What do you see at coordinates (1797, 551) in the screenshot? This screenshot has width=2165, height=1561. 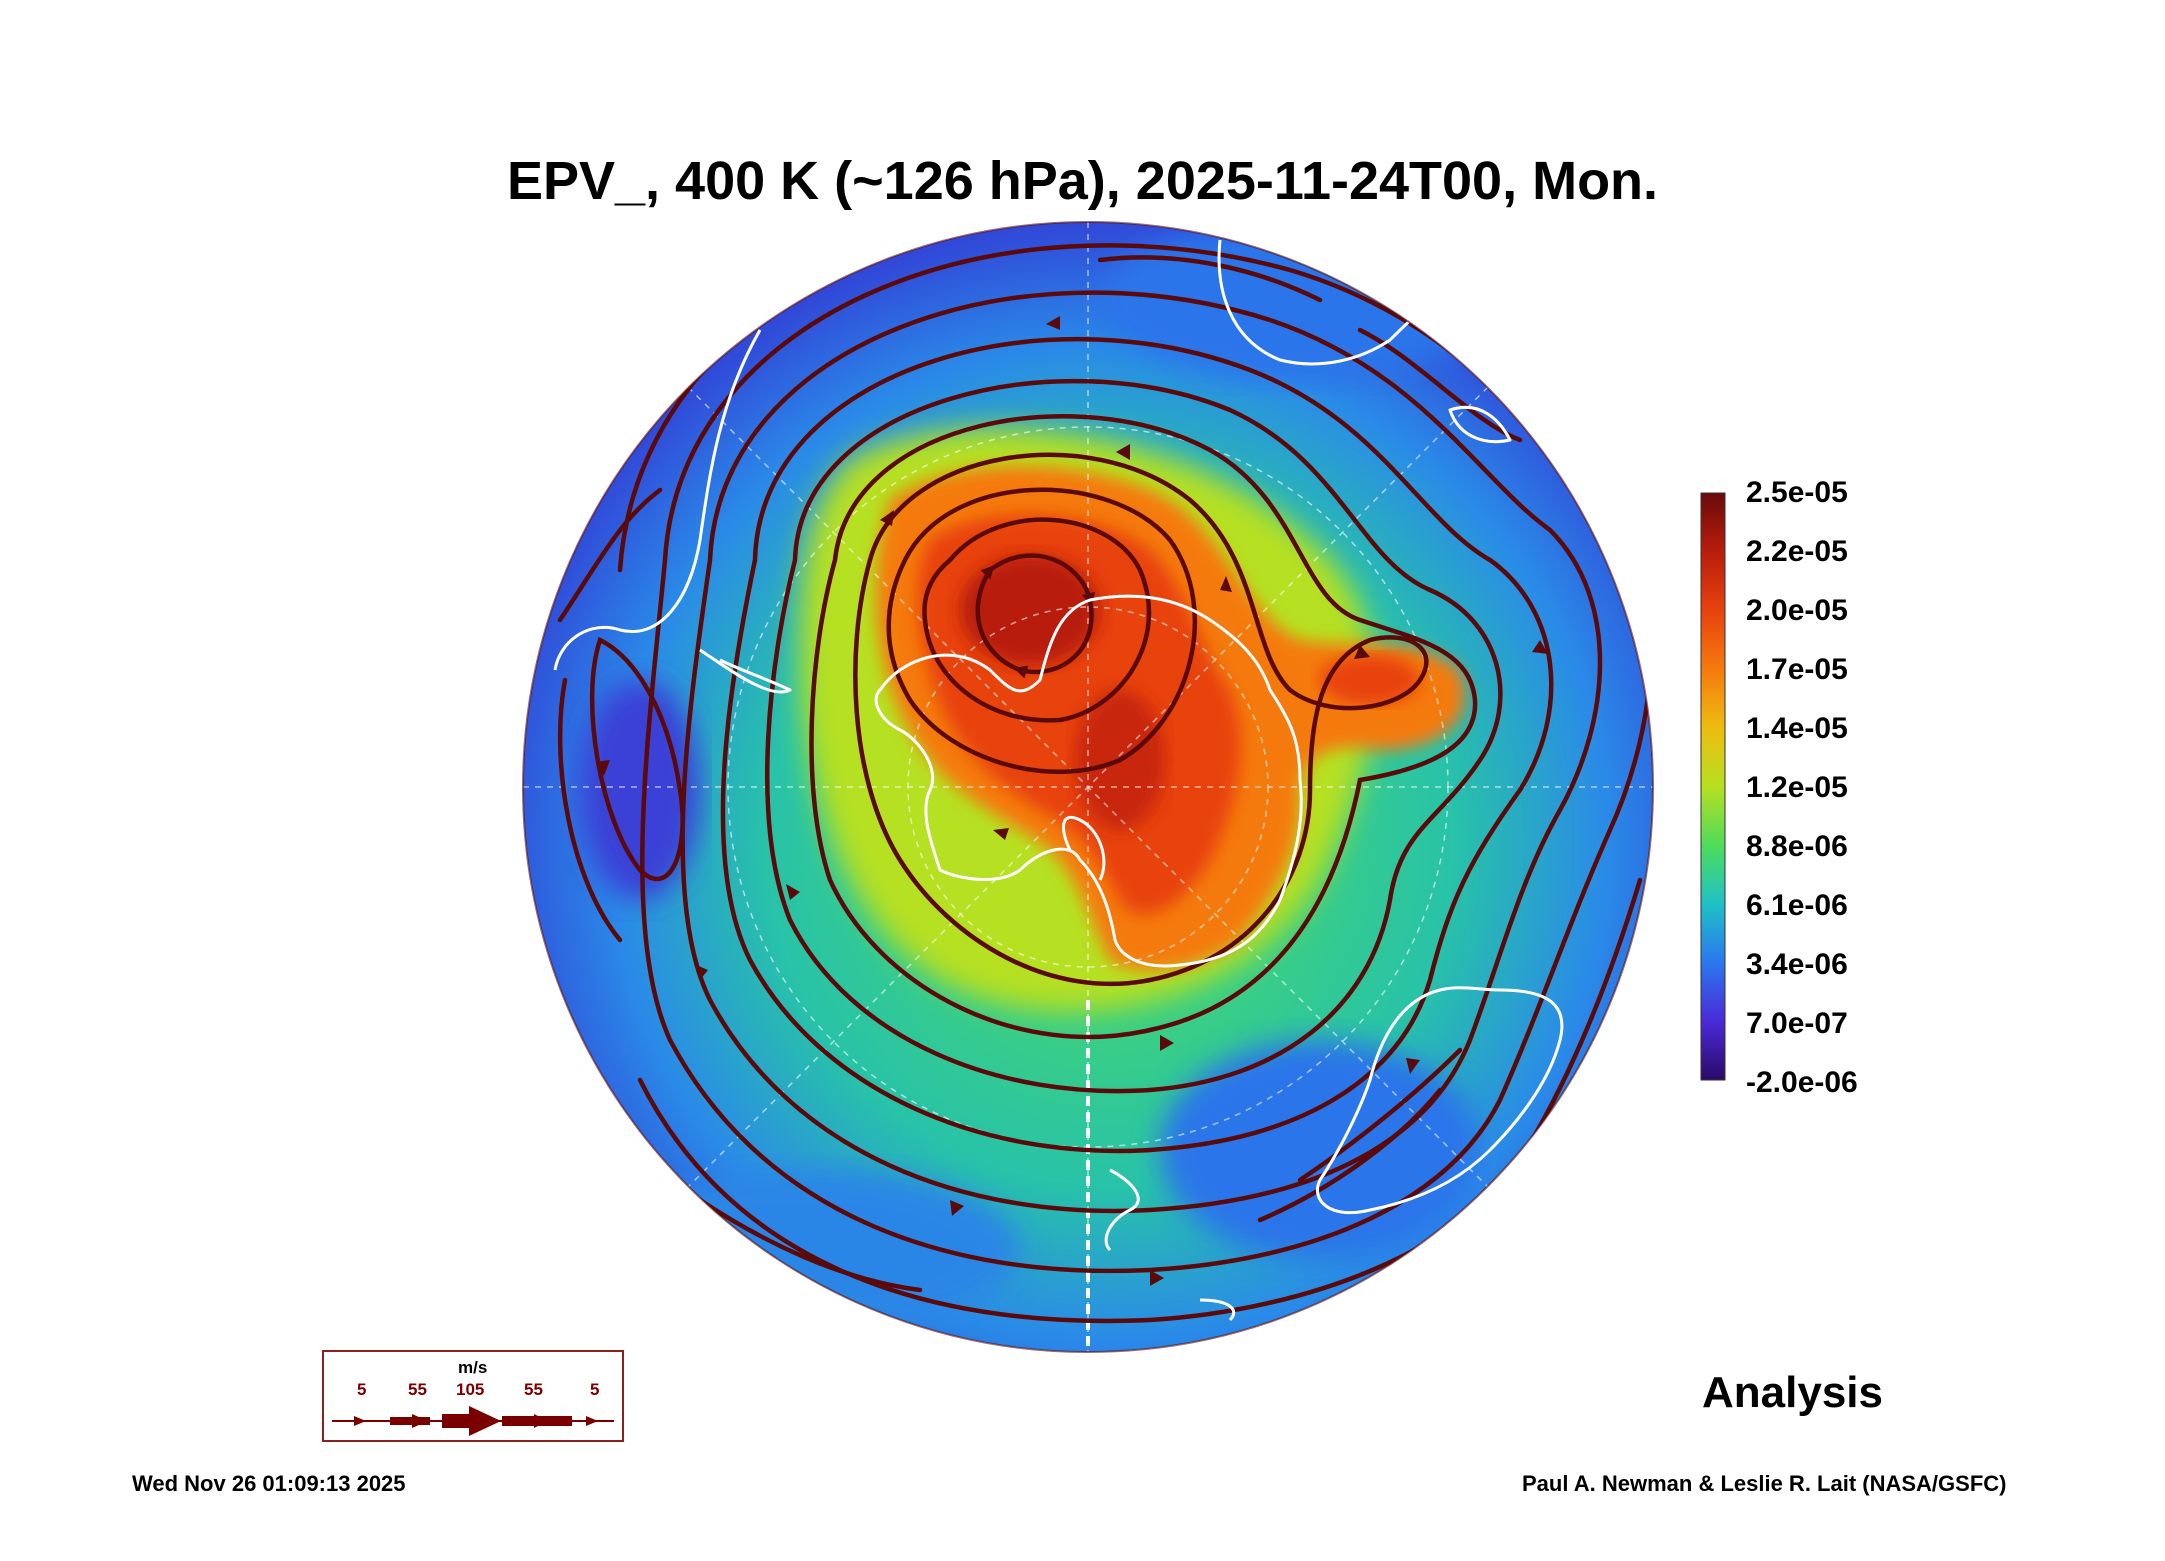 I see `colorbar-label: 2.2e-05` at bounding box center [1797, 551].